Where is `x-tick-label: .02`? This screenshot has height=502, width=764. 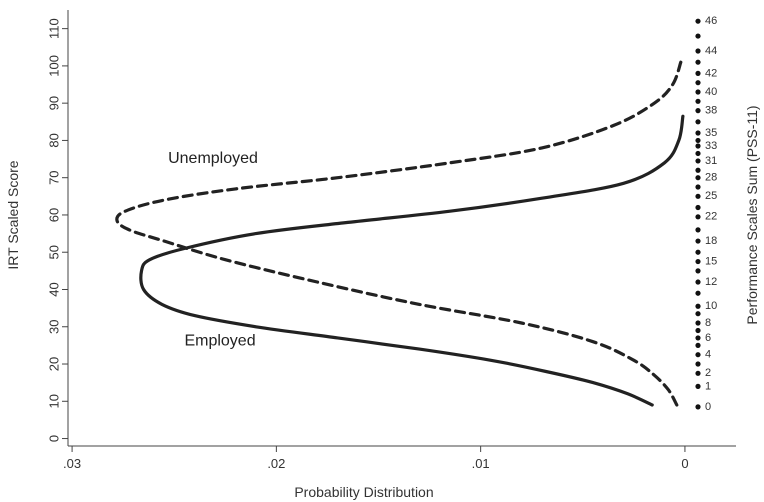 x-tick-label: .02 is located at coordinates (276, 463).